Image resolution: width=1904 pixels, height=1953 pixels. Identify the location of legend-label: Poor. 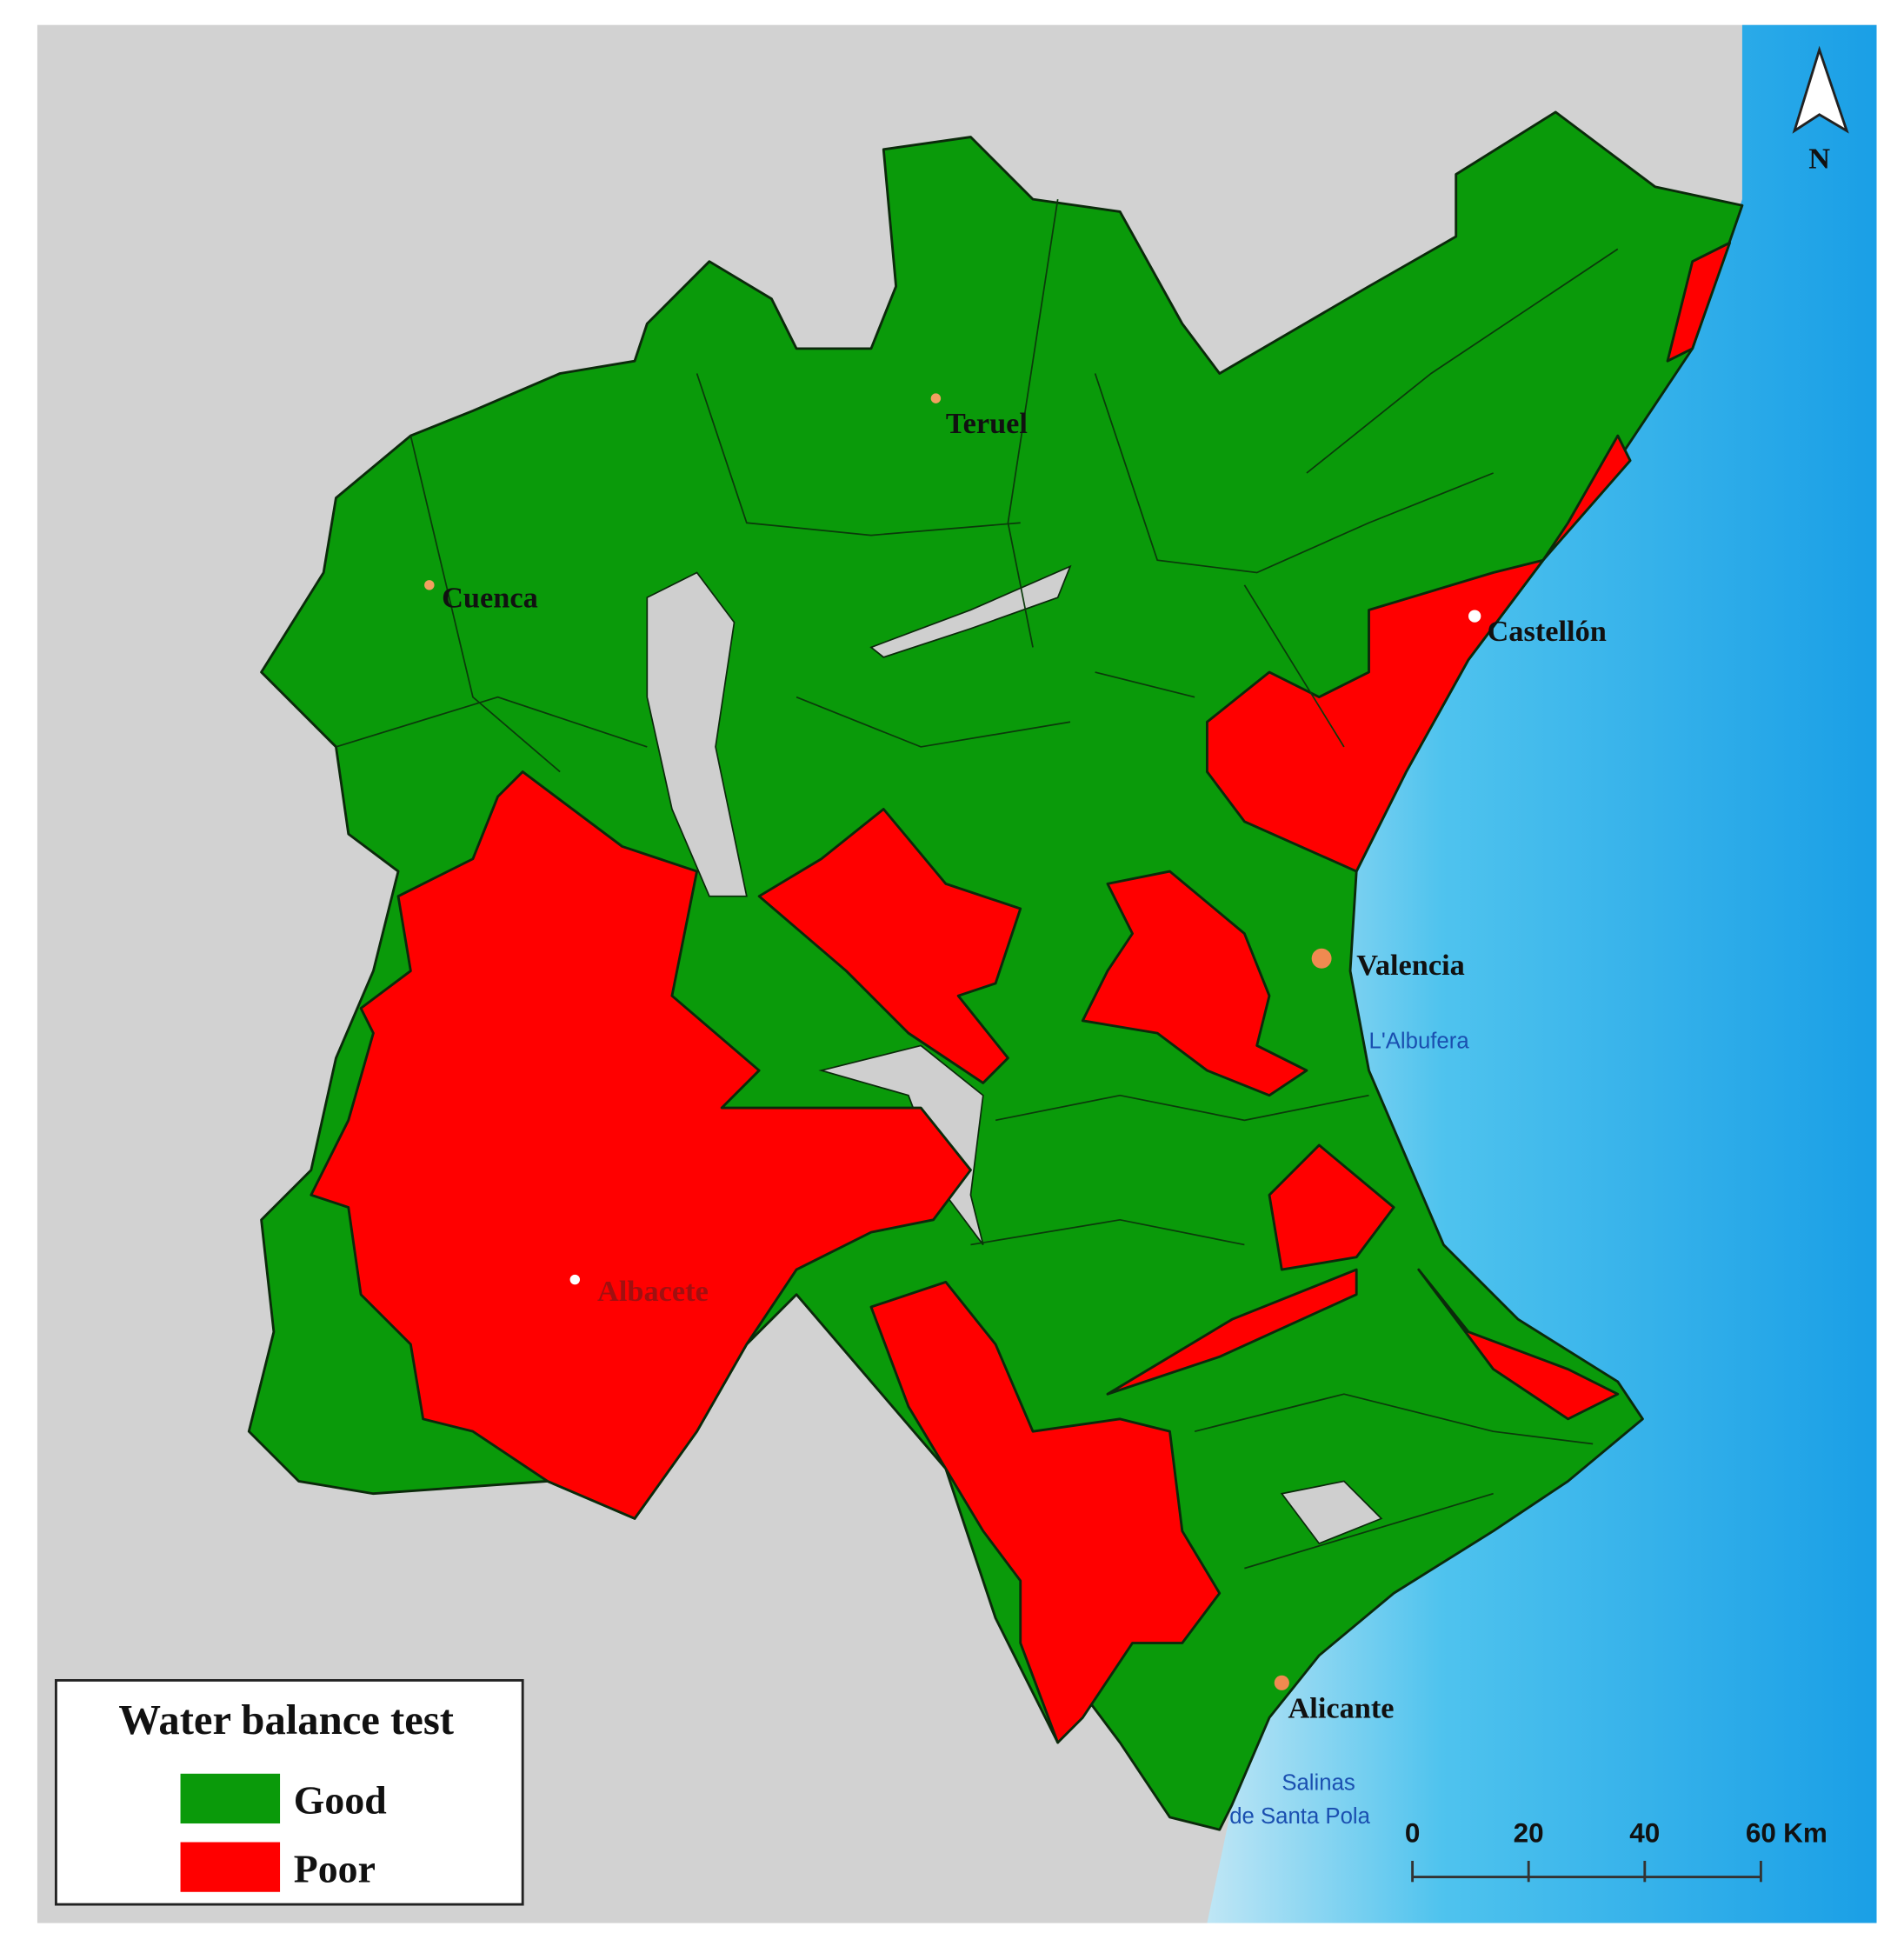
(335, 1868).